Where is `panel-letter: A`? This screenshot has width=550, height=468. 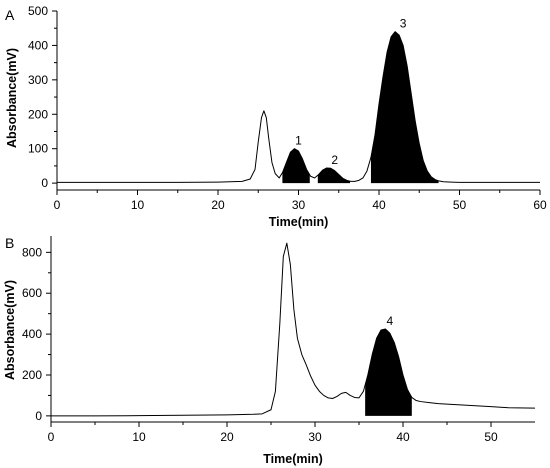 panel-letter: A is located at coordinates (10, 15).